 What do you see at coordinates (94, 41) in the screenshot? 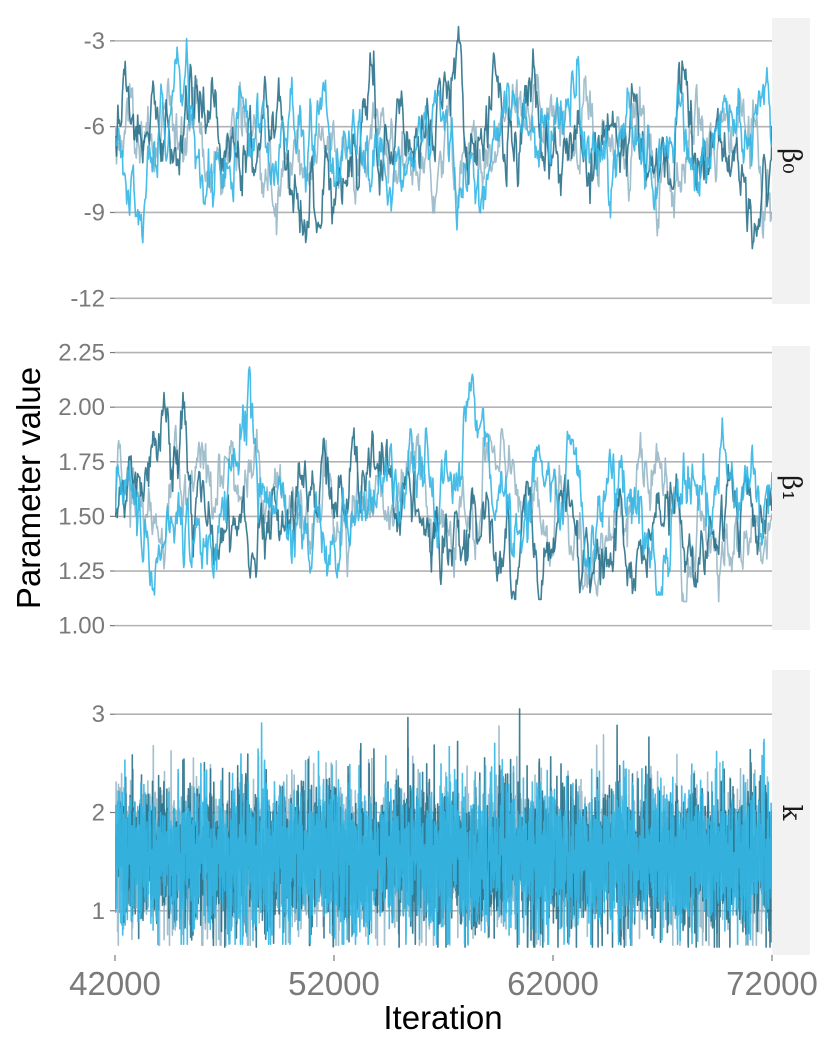
I see `y-tick-label: -3` at bounding box center [94, 41].